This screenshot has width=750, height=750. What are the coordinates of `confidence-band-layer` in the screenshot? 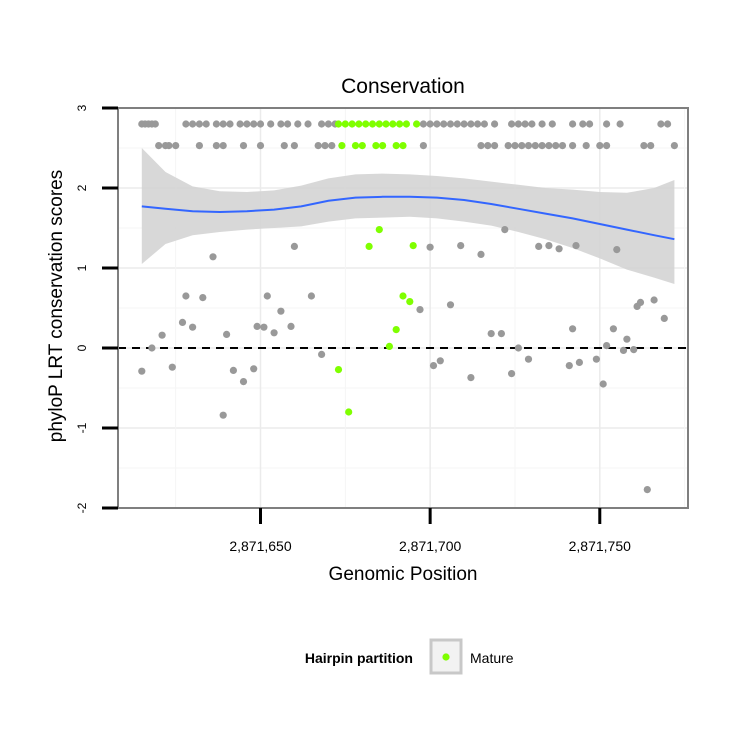 It's located at (408, 216).